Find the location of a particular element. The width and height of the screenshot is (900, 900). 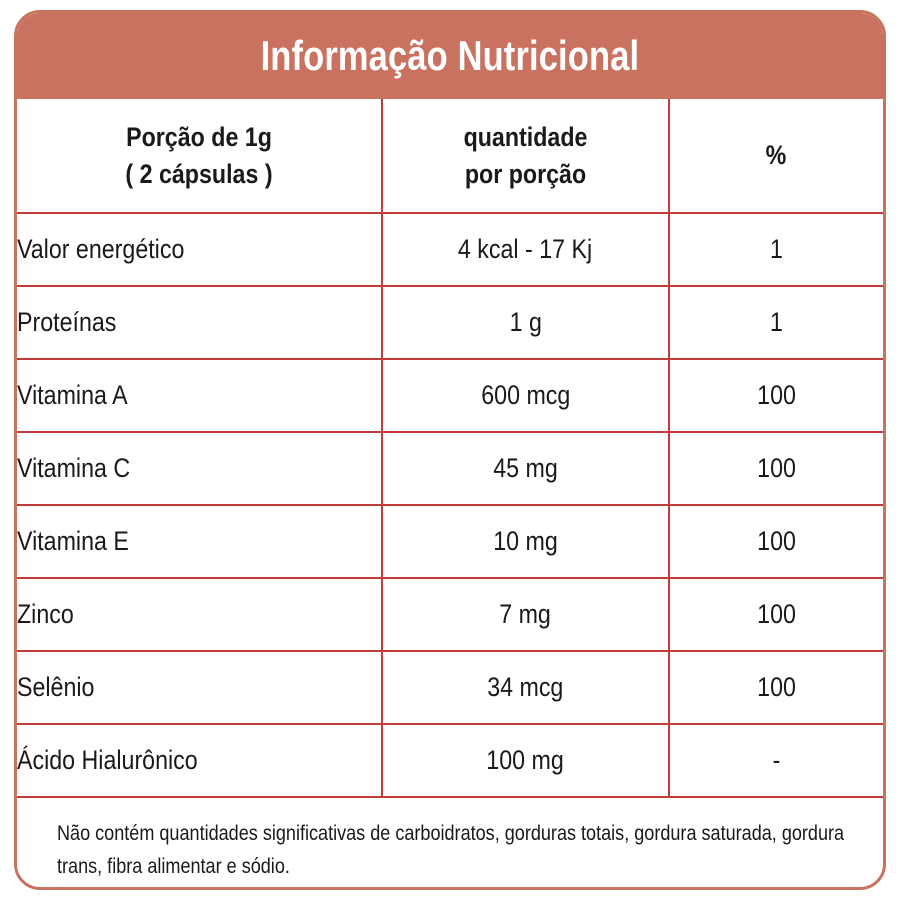

header-portion-line2: ( 2 cápsulas ) is located at coordinates (199, 173).